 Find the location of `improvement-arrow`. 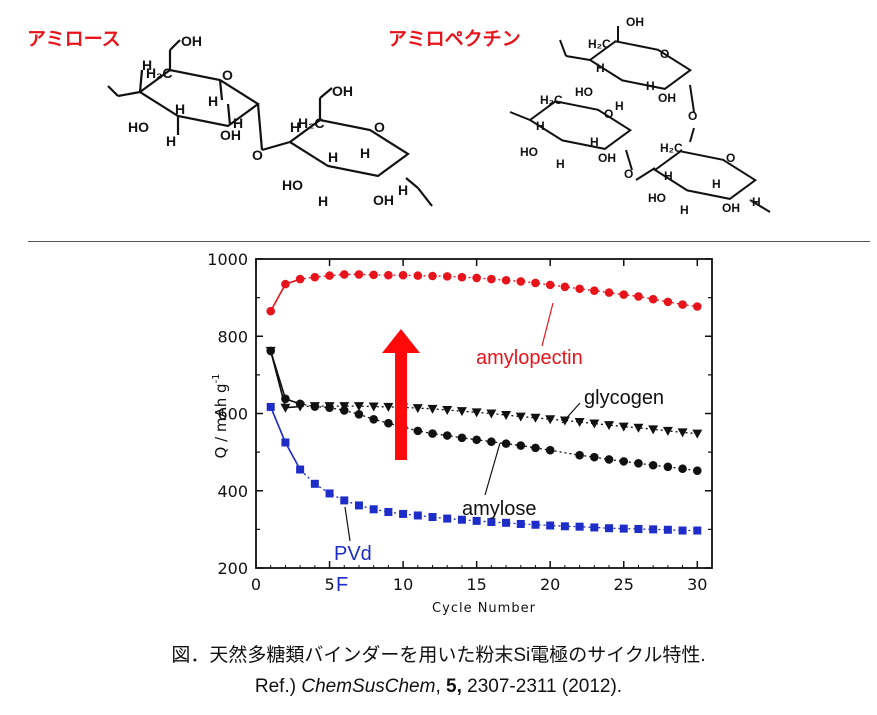

improvement-arrow is located at coordinates (401, 394).